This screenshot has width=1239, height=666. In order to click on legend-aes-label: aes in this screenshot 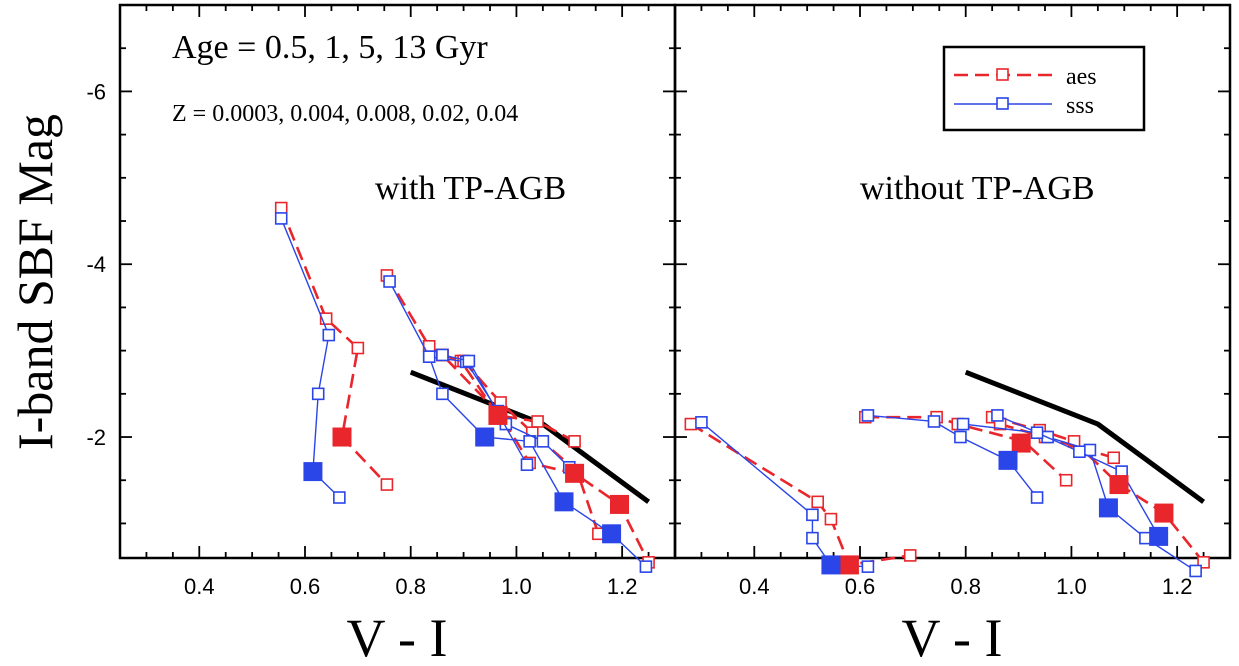, I will do `click(1081, 77)`.